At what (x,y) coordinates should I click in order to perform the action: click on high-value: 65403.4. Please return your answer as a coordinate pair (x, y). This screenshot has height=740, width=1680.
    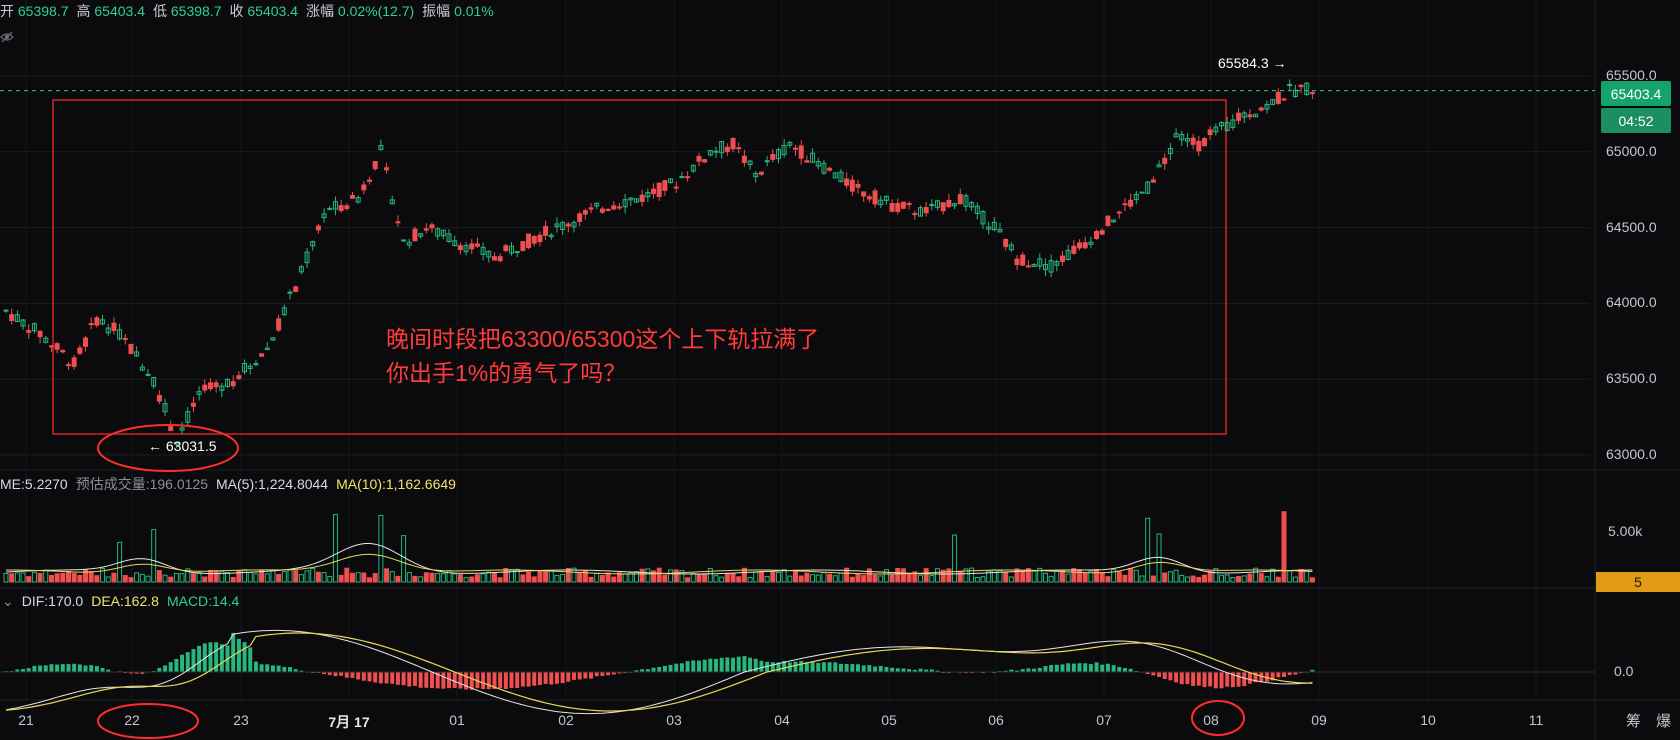
    Looking at the image, I should click on (119, 11).